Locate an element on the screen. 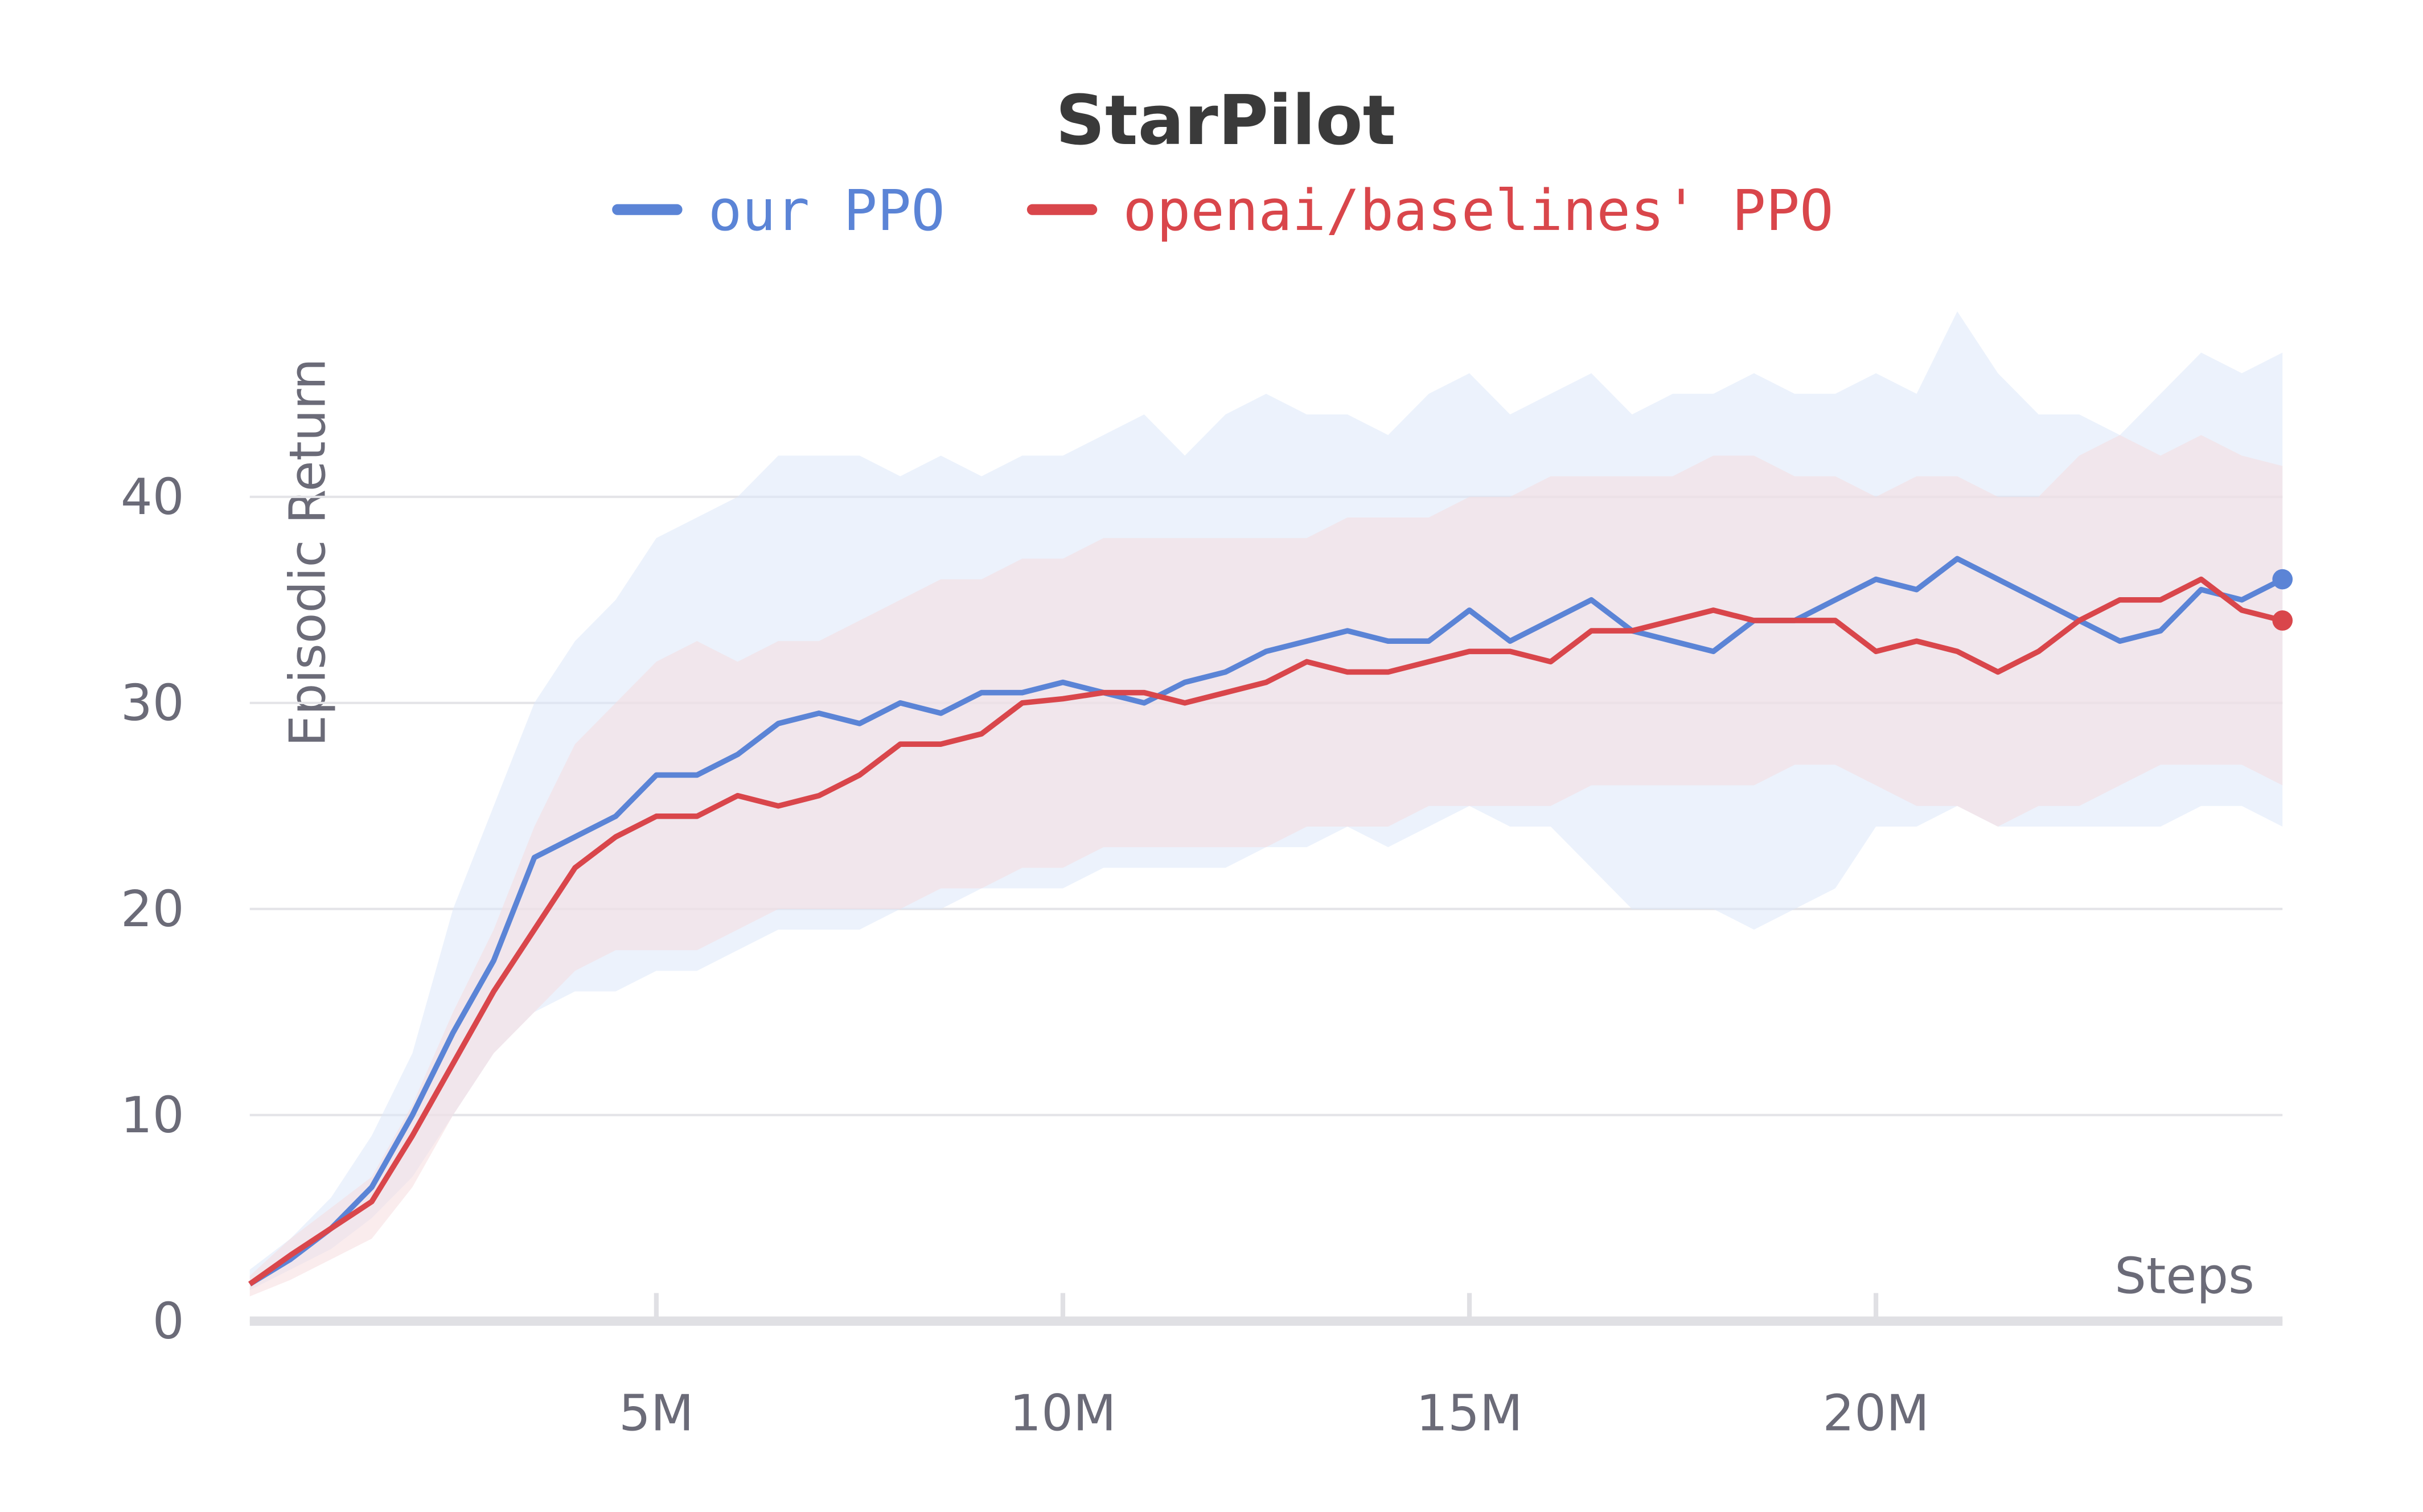  x-axis-label: Steps is located at coordinates (2184, 1276).